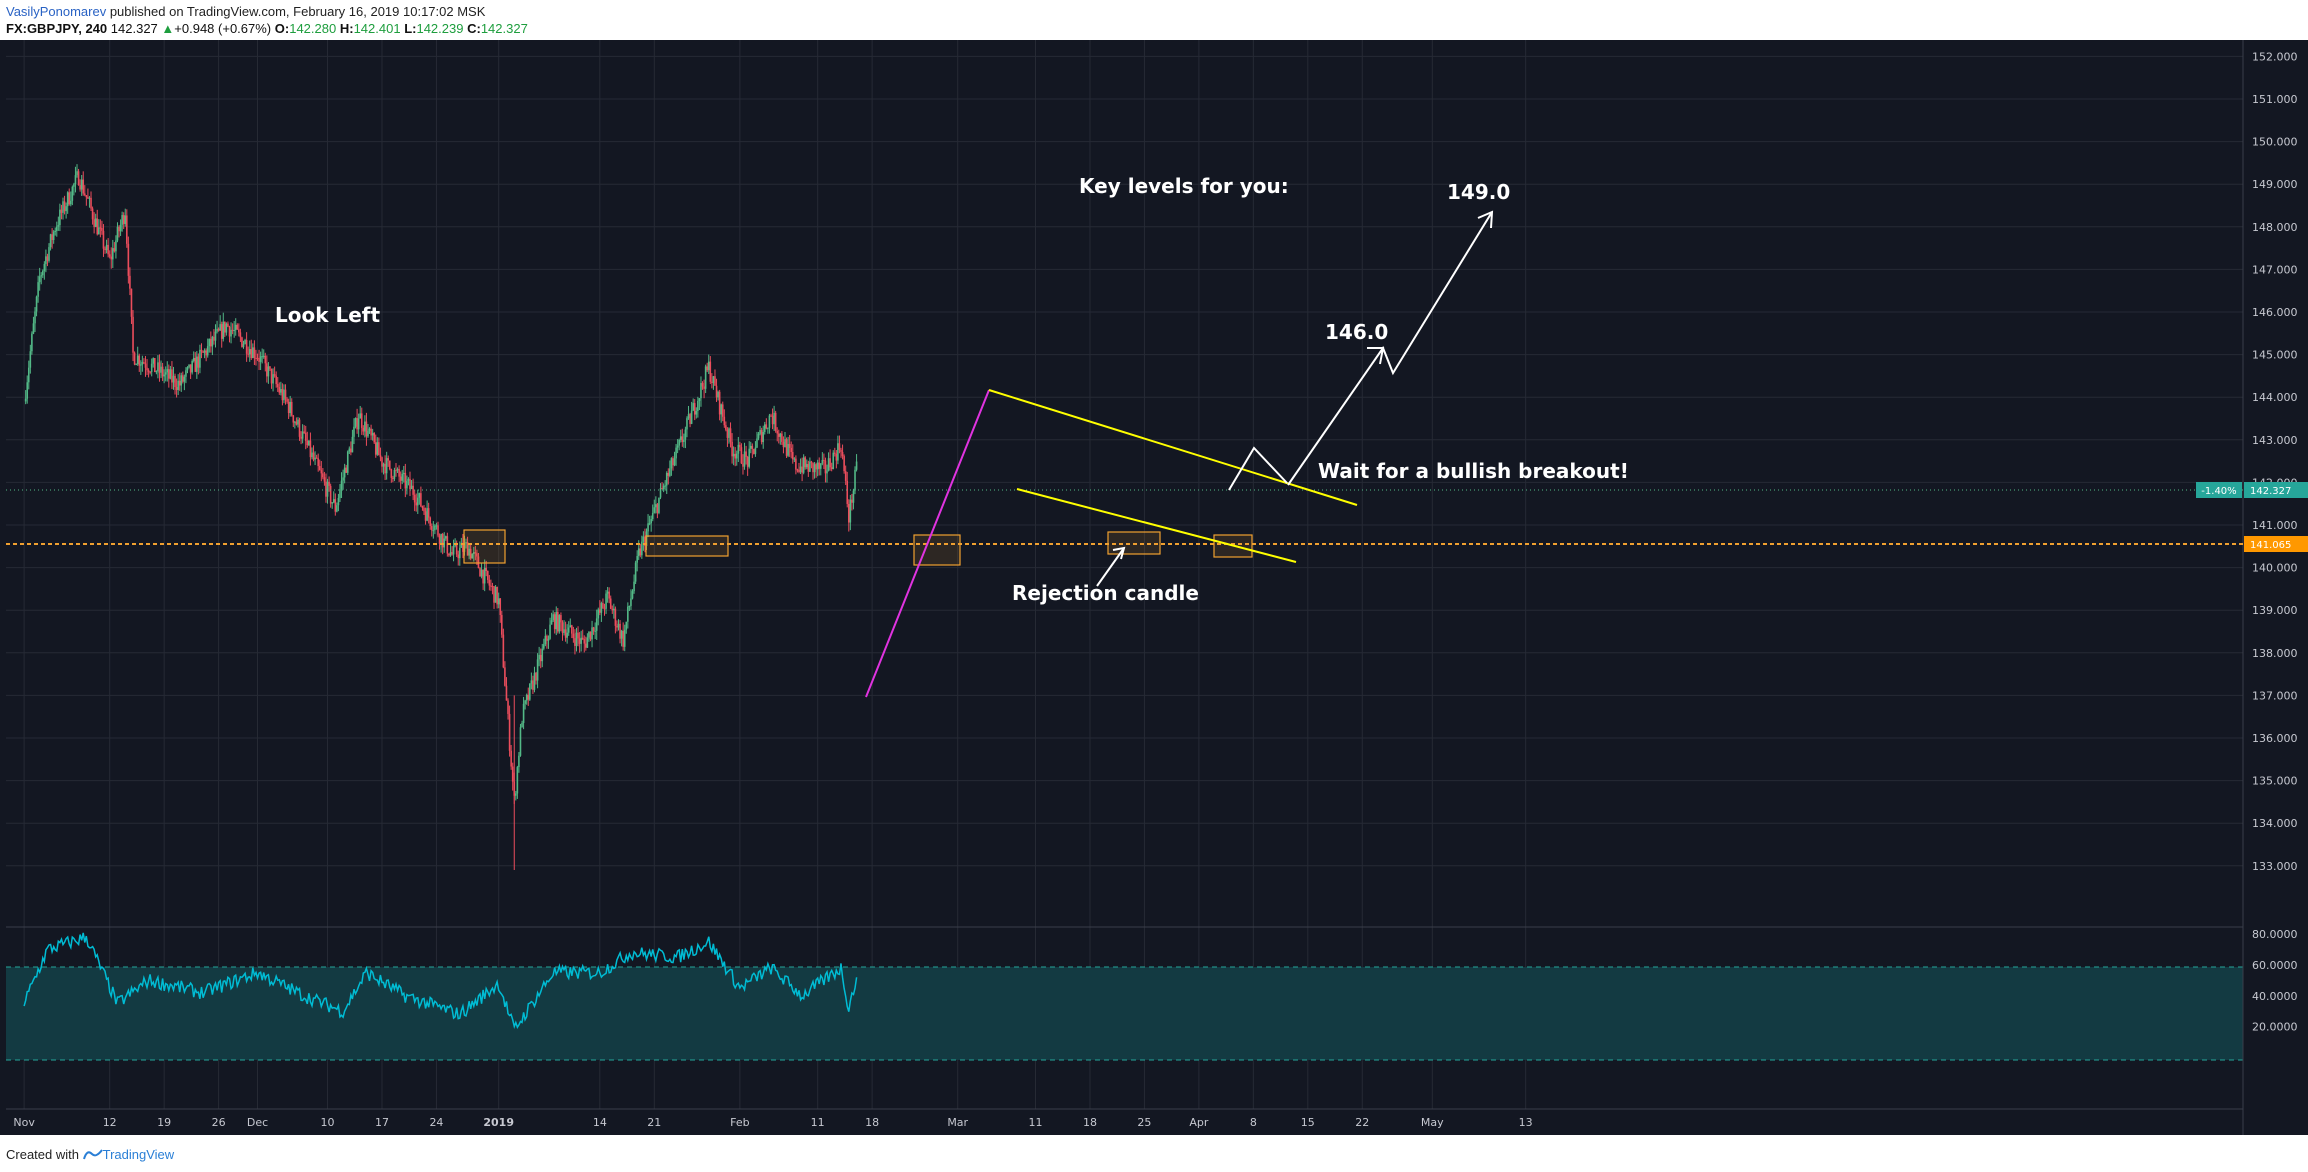 Image resolution: width=2308 pixels, height=1172 pixels. What do you see at coordinates (1184, 186) in the screenshot?
I see `key-levels-text: Key levels for you:` at bounding box center [1184, 186].